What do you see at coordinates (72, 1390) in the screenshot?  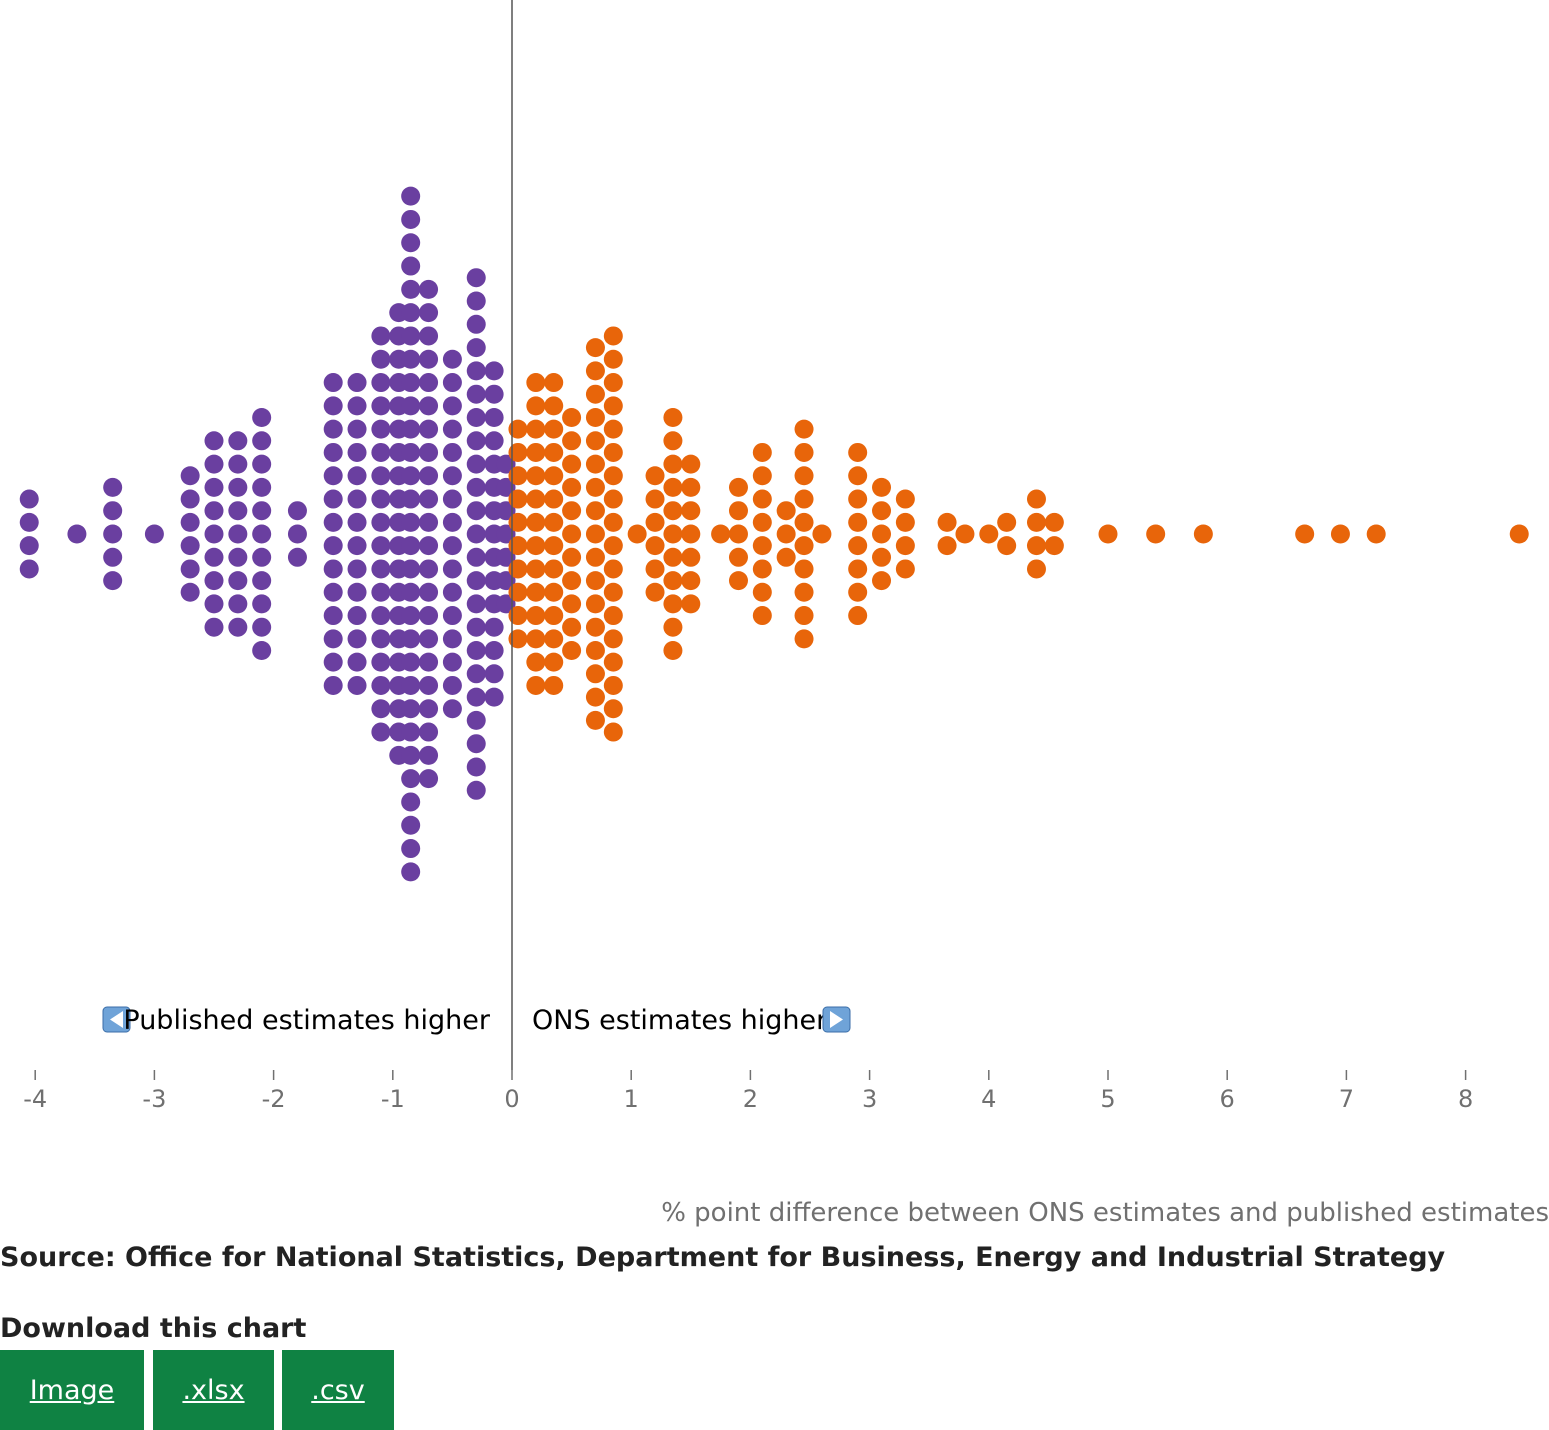 I see `download-image-button: Image` at bounding box center [72, 1390].